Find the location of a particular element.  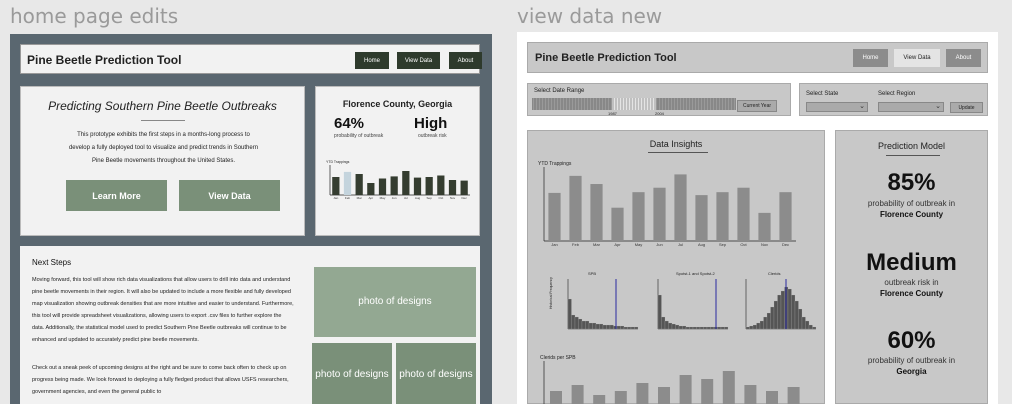

region-select: ⌄ is located at coordinates (911, 107).